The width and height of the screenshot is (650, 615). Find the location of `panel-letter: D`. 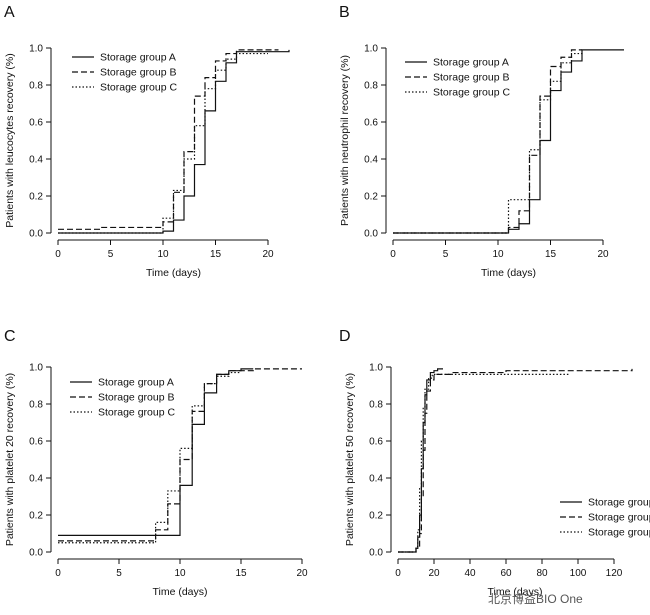

panel-letter: D is located at coordinates (345, 336).